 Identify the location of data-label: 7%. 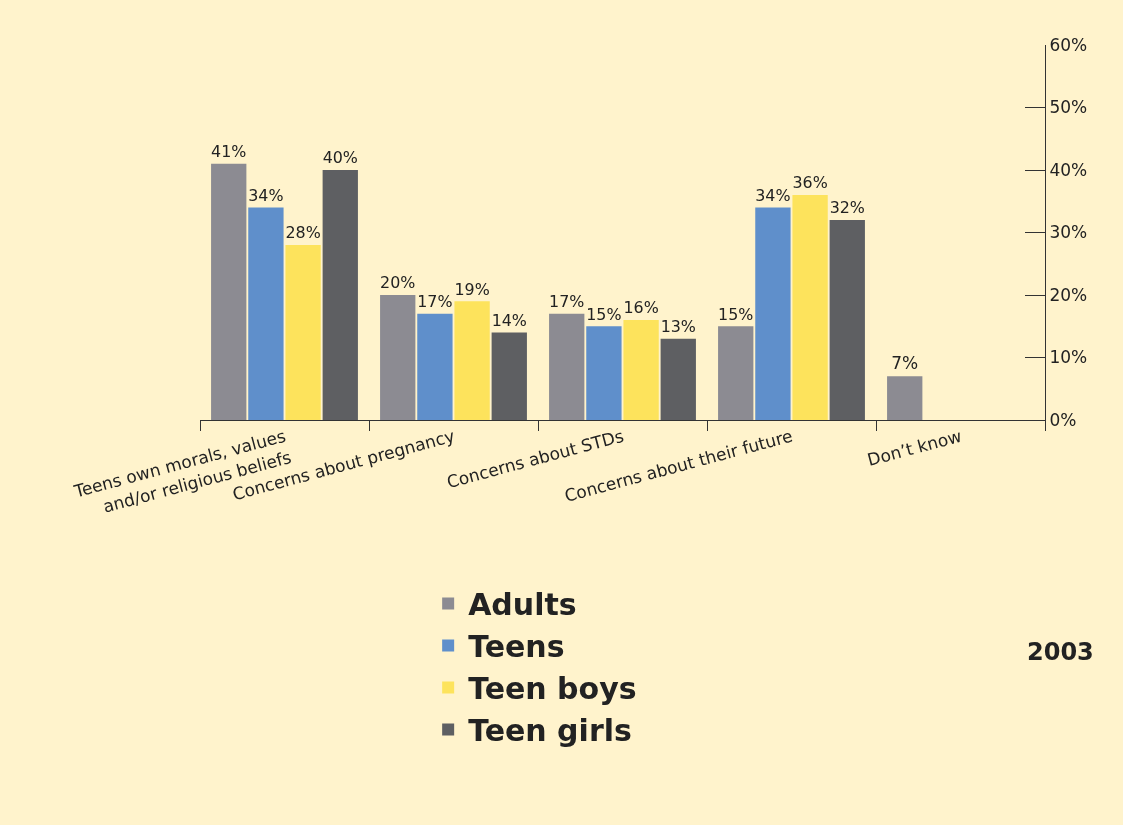
(905, 363).